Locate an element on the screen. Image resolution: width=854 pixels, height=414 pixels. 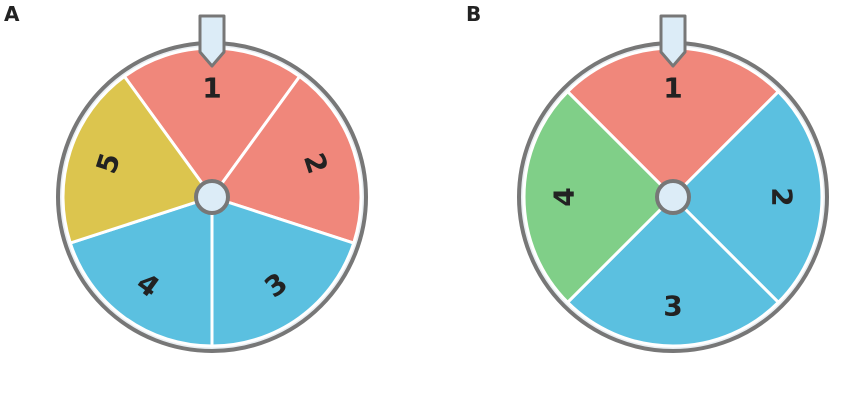
panel-label: A is located at coordinates (12, 14).